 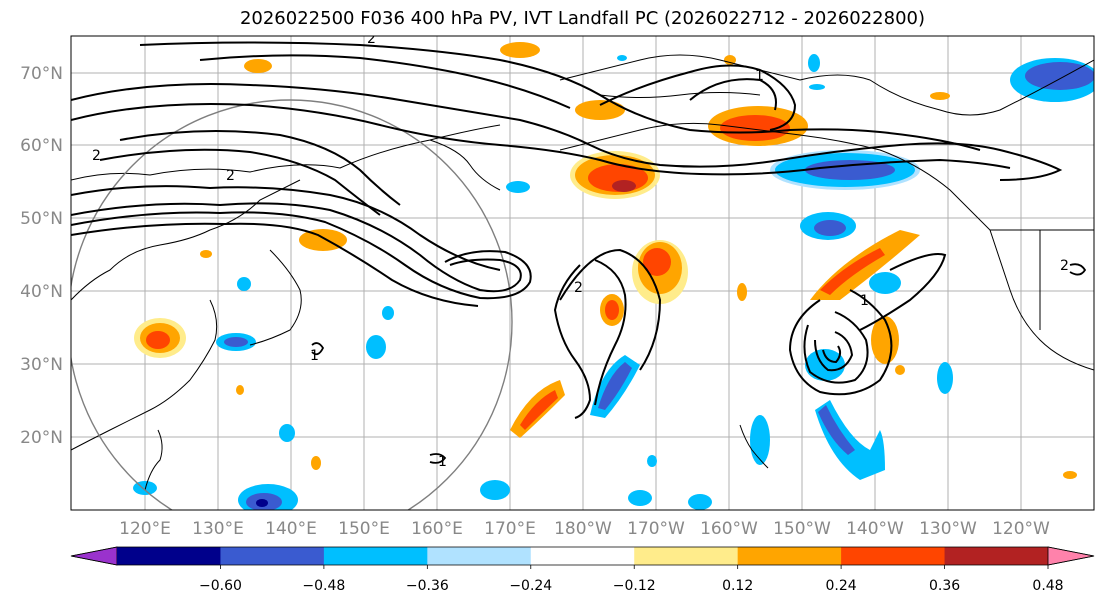 What do you see at coordinates (656, 529) in the screenshot?
I see `longitude-label: 170°W` at bounding box center [656, 529].